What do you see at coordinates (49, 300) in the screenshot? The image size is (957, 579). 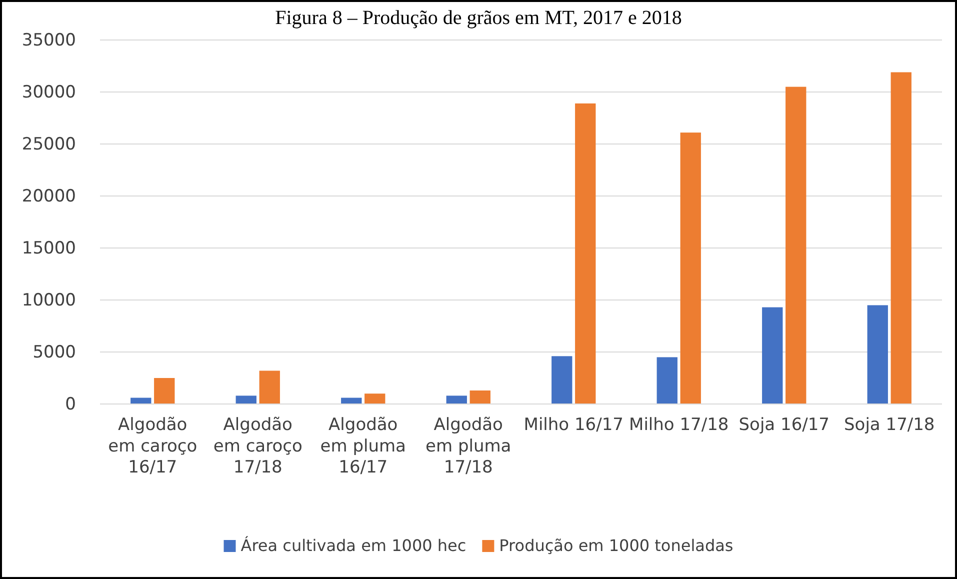 I see `y-tick-label: 10000` at bounding box center [49, 300].